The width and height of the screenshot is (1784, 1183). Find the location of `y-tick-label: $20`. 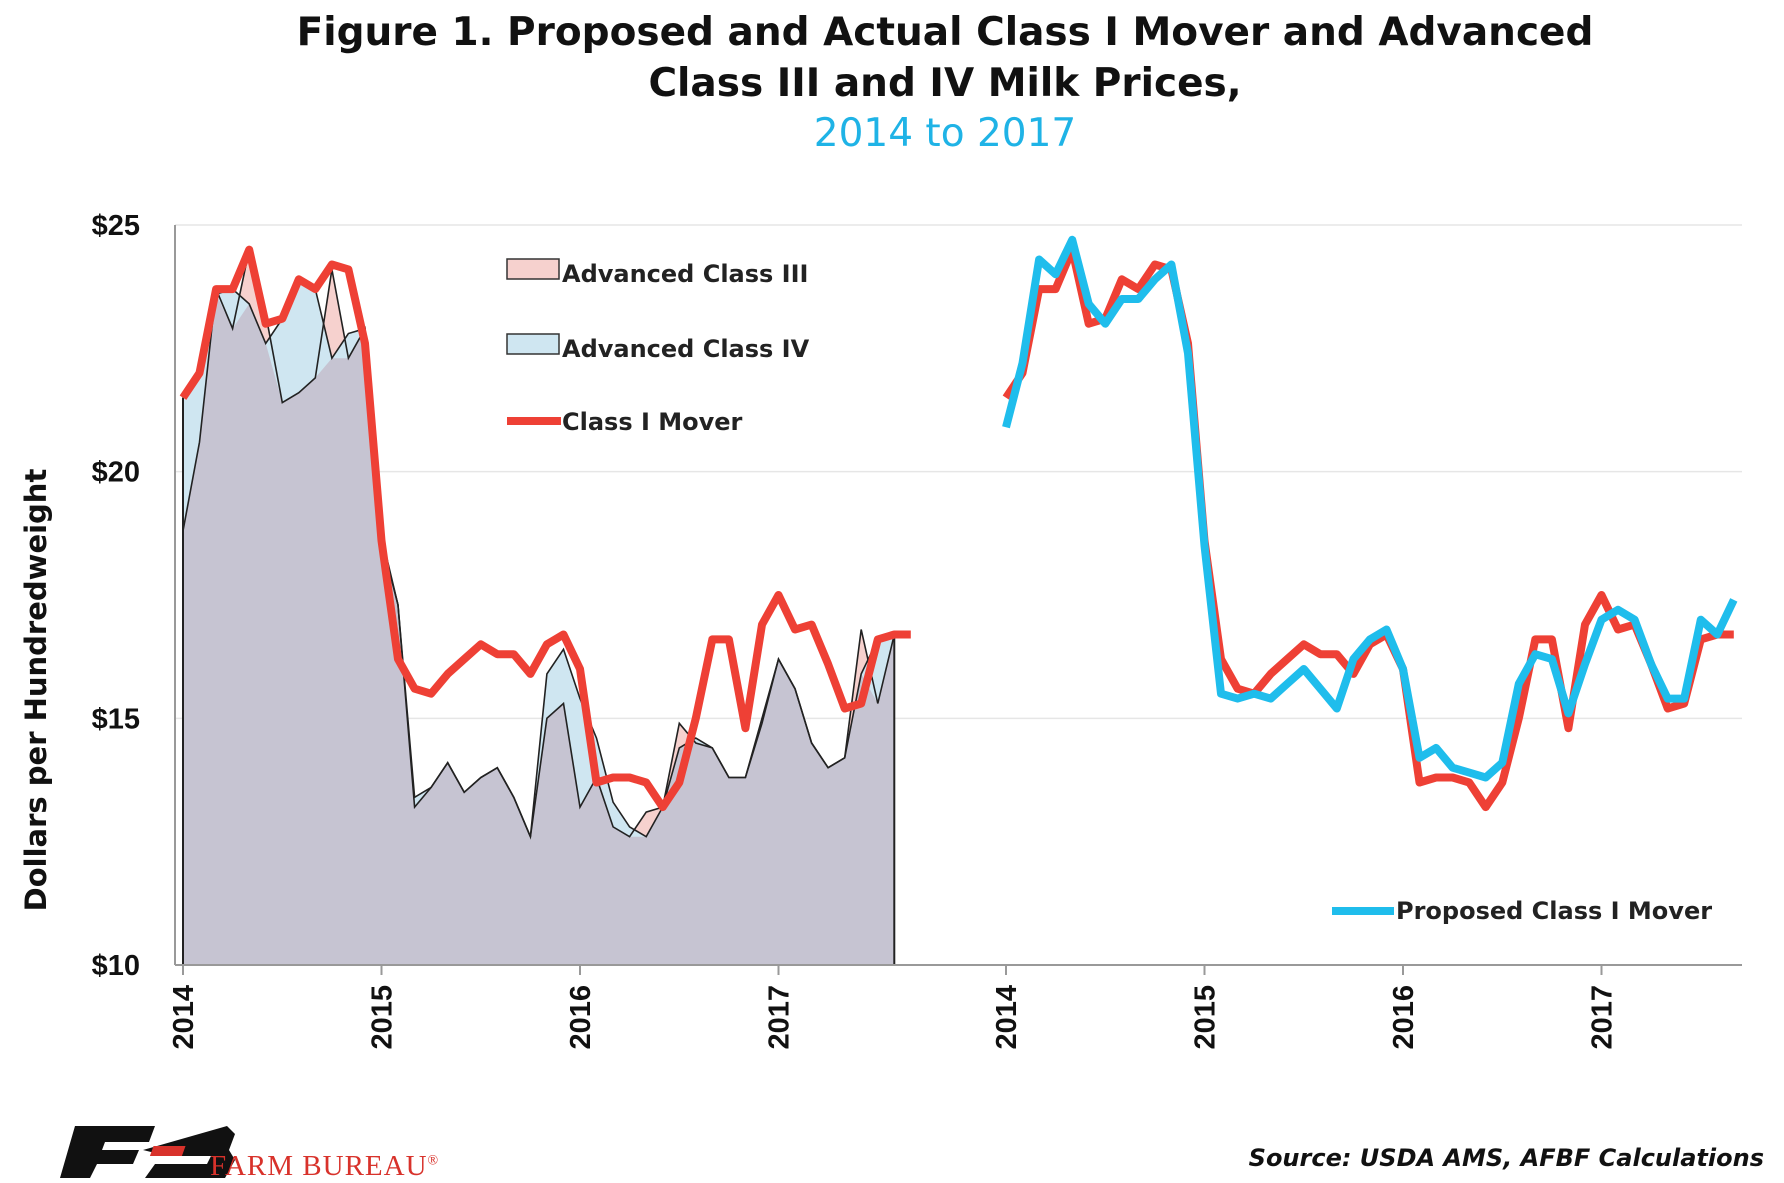

y-tick-label: $20 is located at coordinates (116, 473).